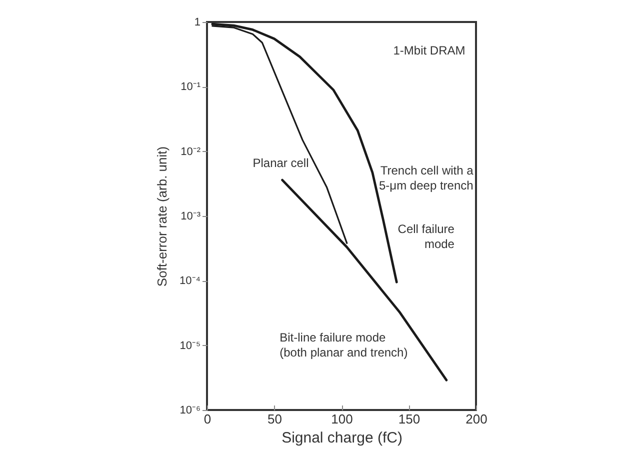 The image size is (621, 458). What do you see at coordinates (162, 216) in the screenshot?
I see `y-axis-title: Soft-error rate (arb. unit)` at bounding box center [162, 216].